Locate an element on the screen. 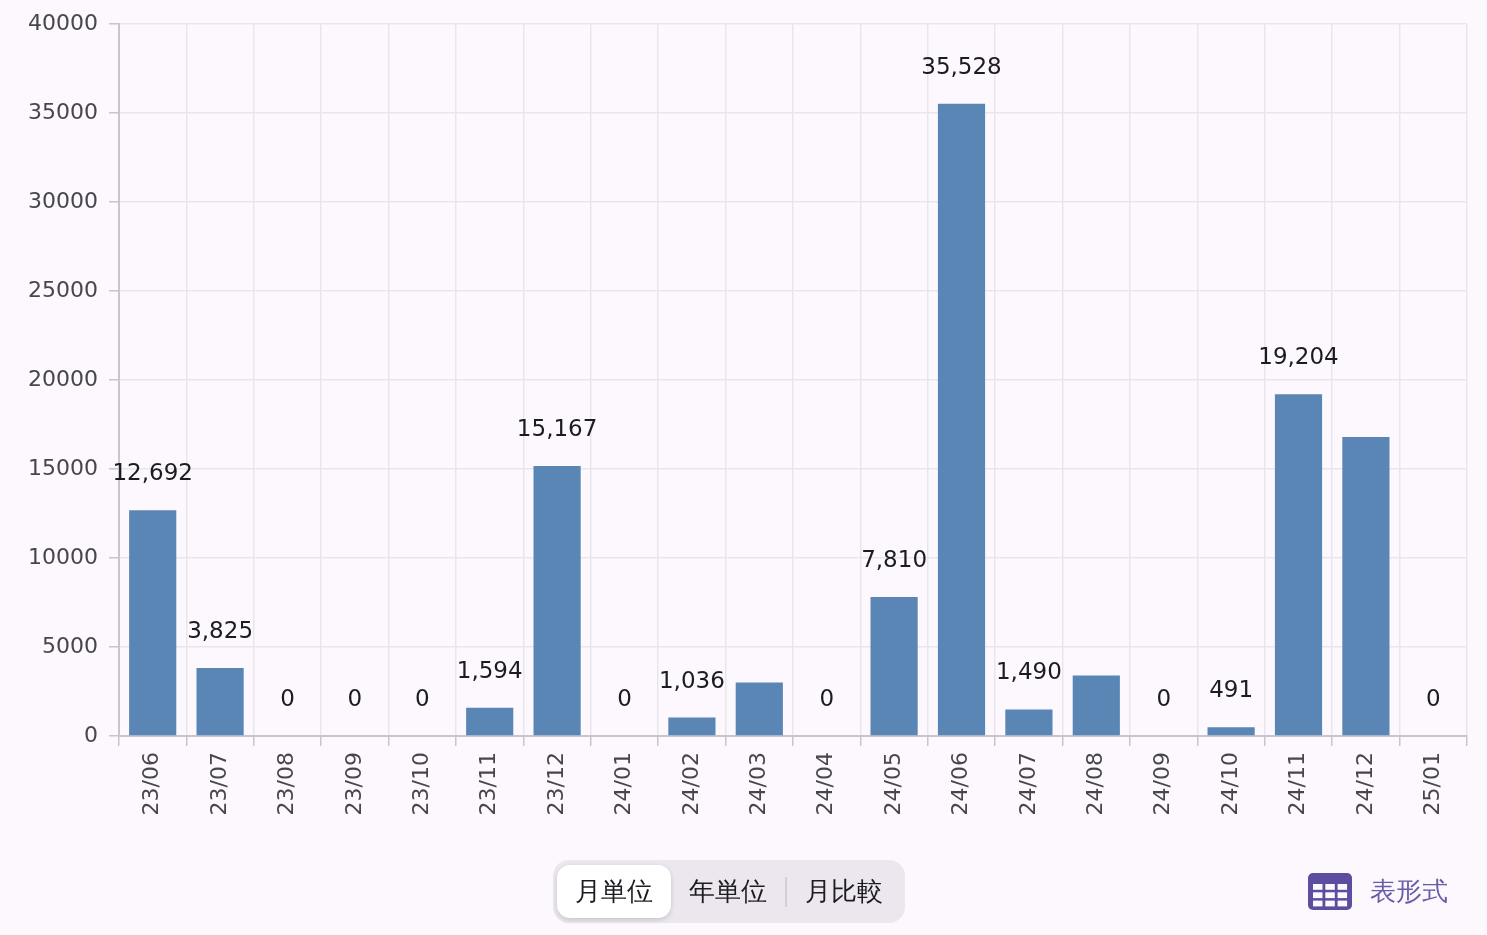  x-tick-label: 24/07 is located at coordinates (1027, 784).